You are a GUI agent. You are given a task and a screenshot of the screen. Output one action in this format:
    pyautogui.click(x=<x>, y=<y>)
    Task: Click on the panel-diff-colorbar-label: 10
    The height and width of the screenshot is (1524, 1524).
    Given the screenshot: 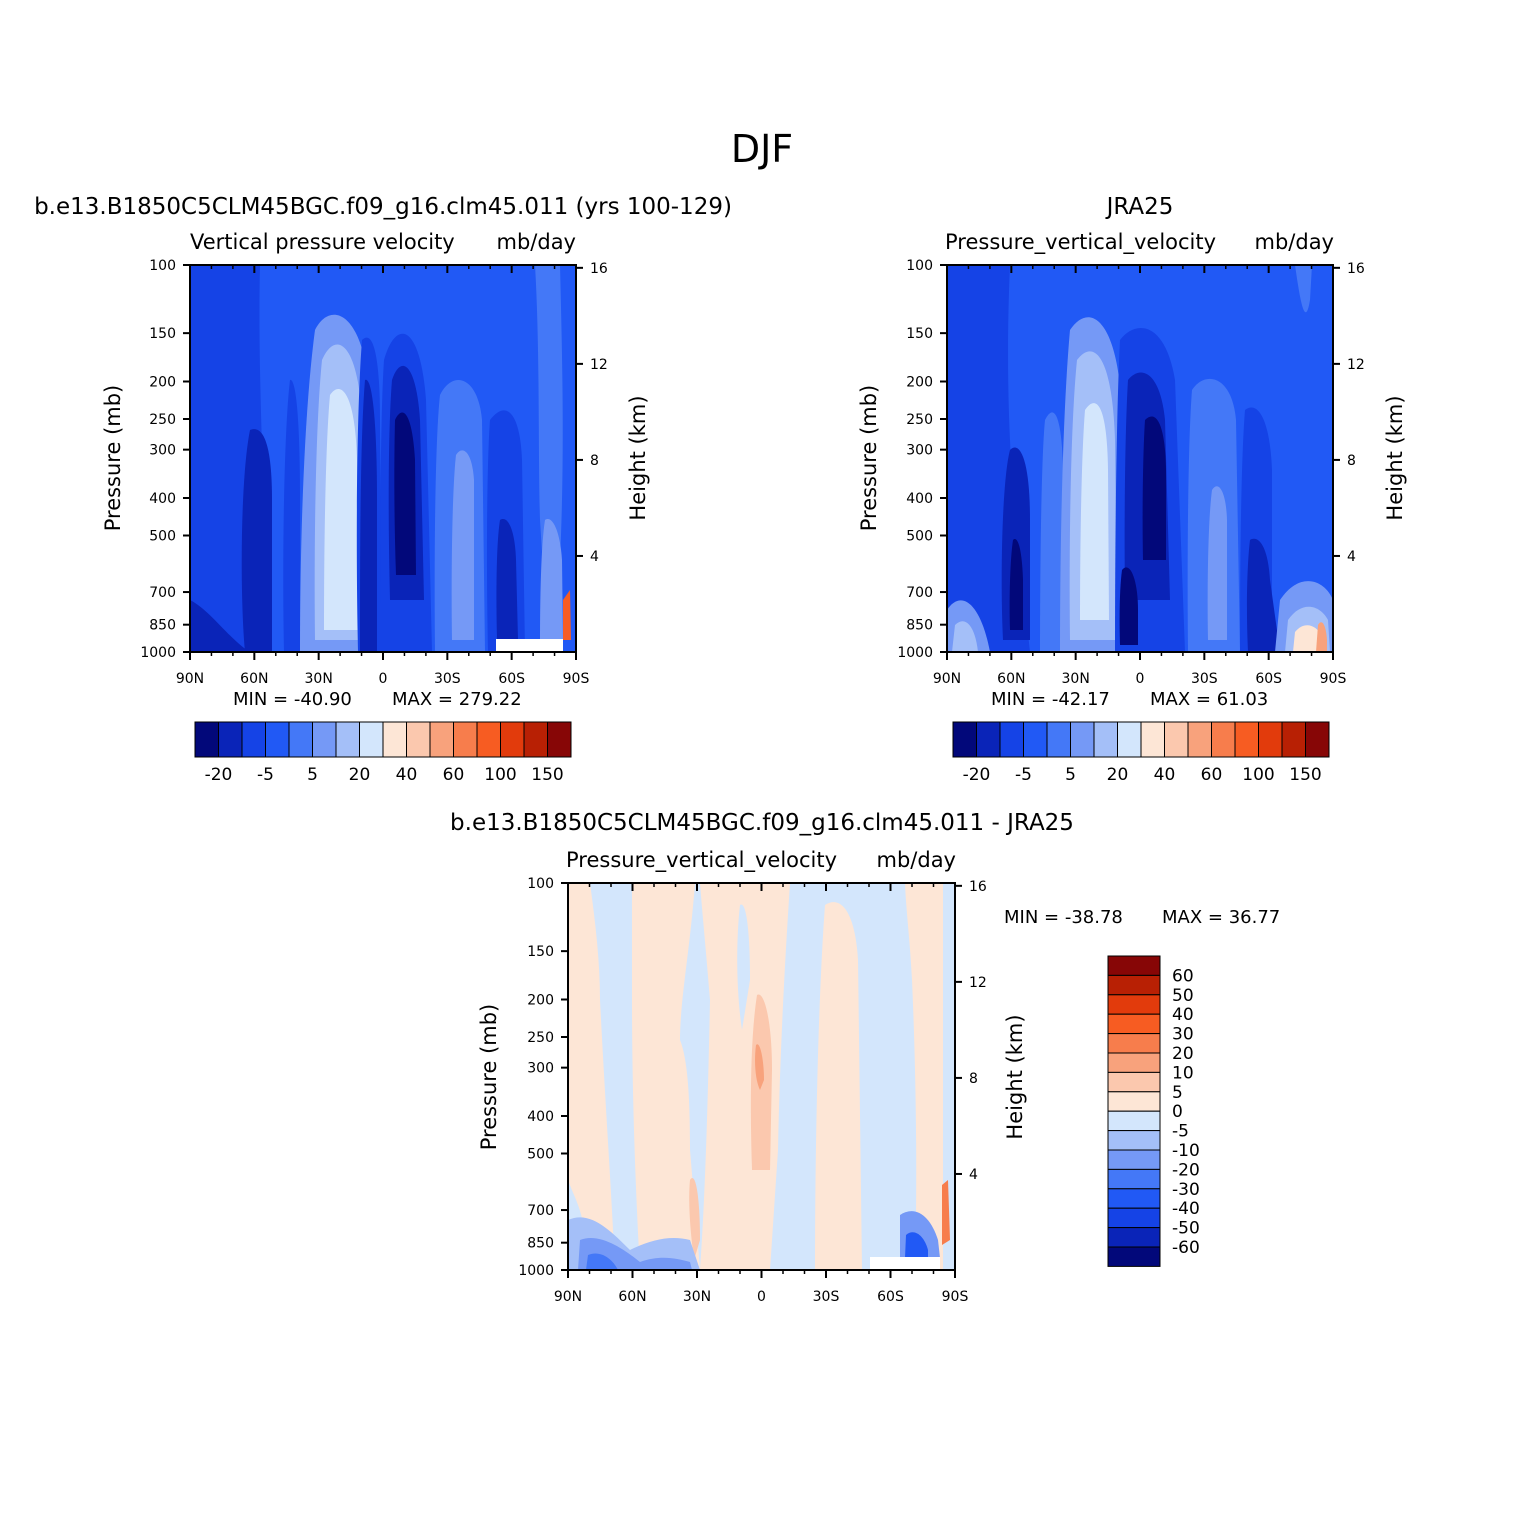 What is the action you would take?
    pyautogui.click(x=1183, y=1073)
    